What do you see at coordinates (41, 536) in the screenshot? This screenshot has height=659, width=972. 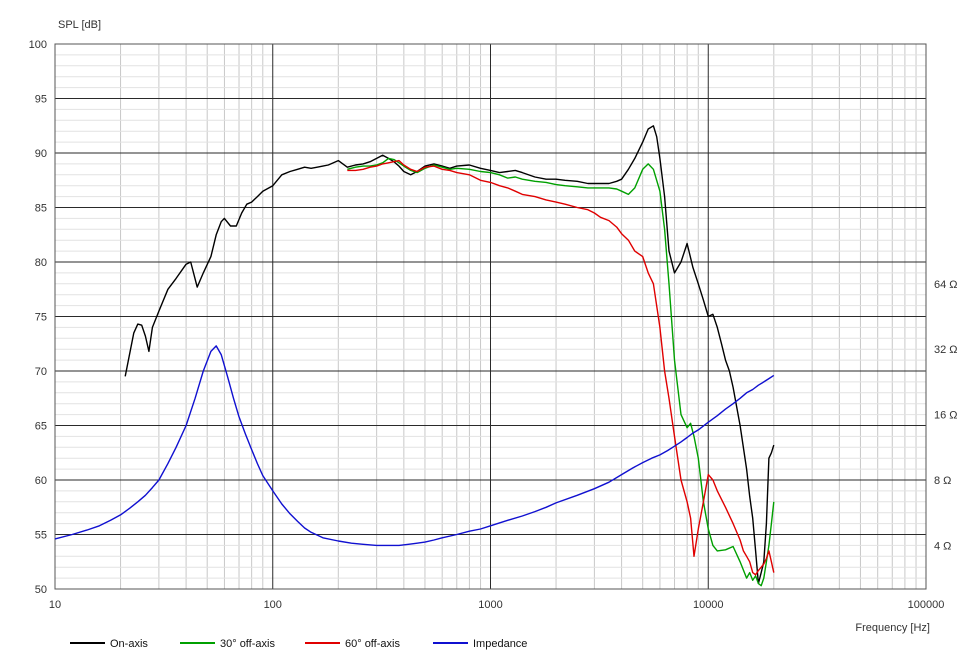 I see `y-tick-label: 55` at bounding box center [41, 536].